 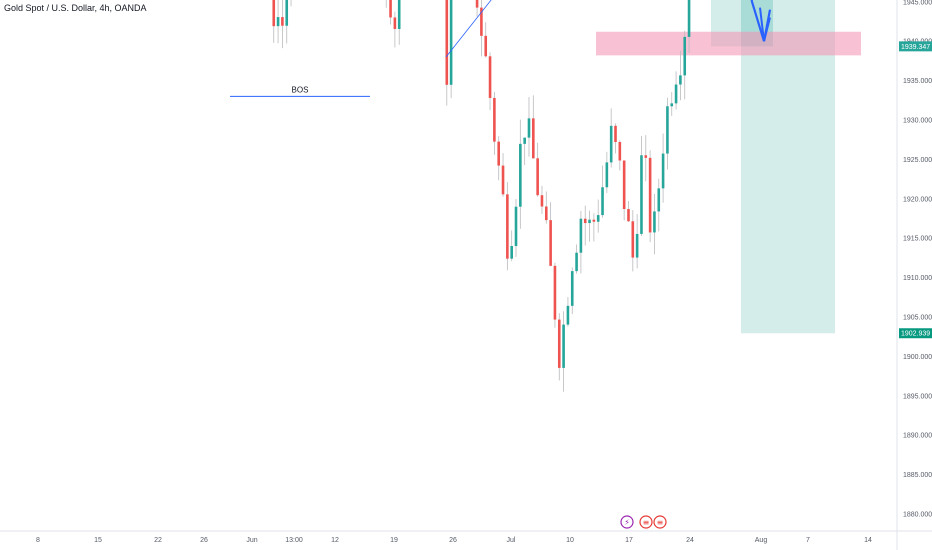 What do you see at coordinates (570, 540) in the screenshot?
I see `x-tick-label: 10` at bounding box center [570, 540].